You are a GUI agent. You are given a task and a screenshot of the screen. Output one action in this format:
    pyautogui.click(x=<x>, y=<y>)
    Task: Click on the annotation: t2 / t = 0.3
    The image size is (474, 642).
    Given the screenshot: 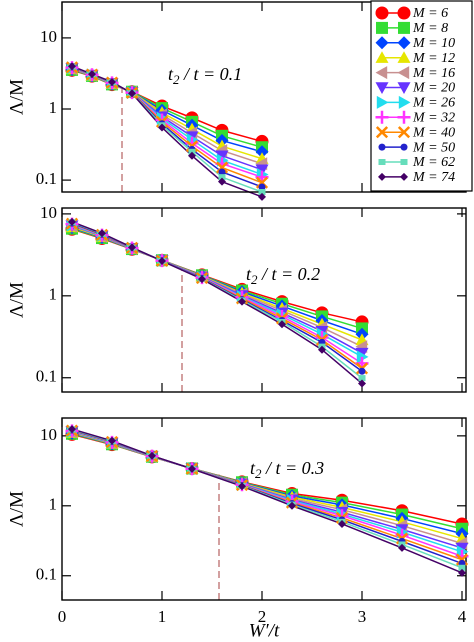 What is the action you would take?
    pyautogui.click(x=287, y=469)
    